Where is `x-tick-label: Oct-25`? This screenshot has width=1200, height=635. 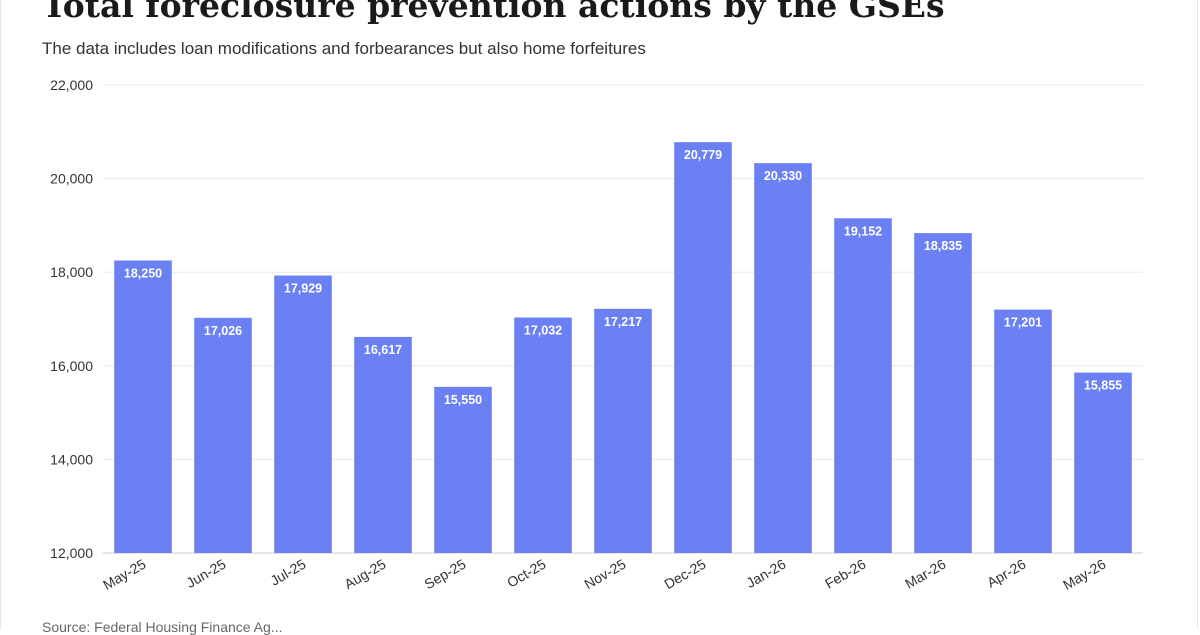 x-tick-label: Oct-25 is located at coordinates (526, 573).